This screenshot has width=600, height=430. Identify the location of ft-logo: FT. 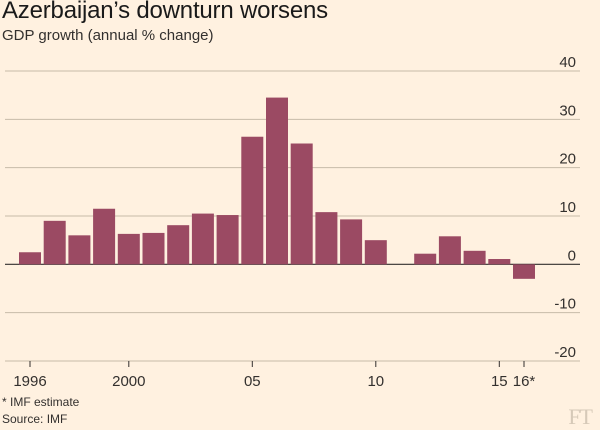
(580, 416).